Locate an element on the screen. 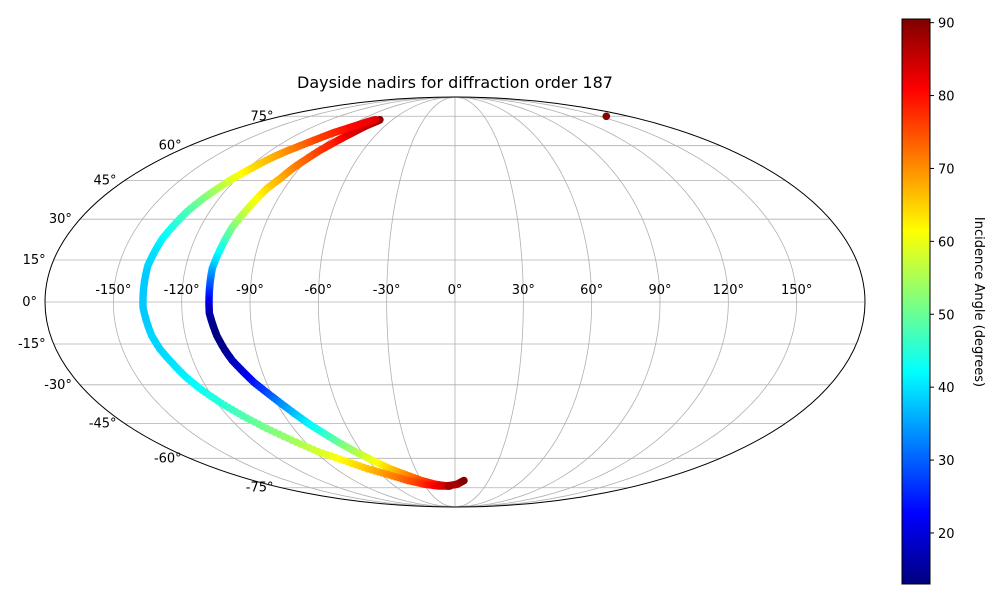 This screenshot has height=600, width=1000. lon-tick-label: -120° is located at coordinates (182, 290).